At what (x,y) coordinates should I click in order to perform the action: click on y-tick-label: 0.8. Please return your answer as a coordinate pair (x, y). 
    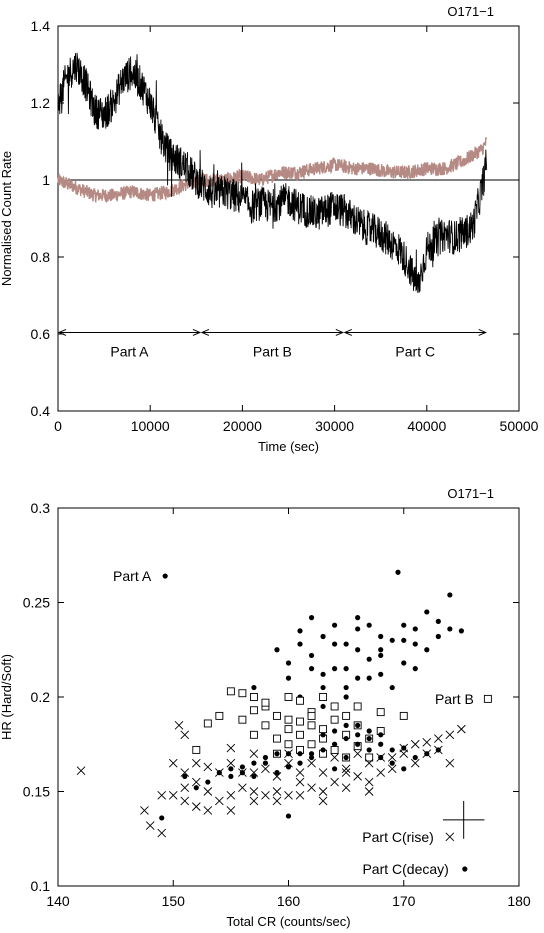
    Looking at the image, I should click on (41, 257).